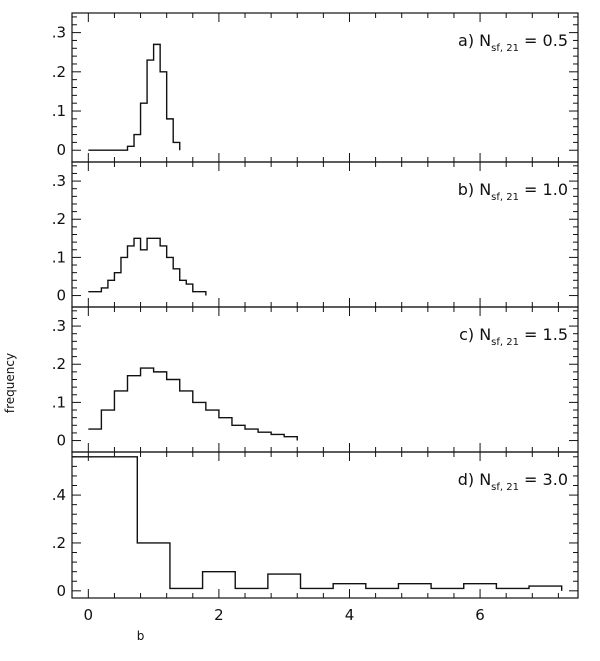 The height and width of the screenshot is (661, 600). I want to click on panel-label: d) Nsf, 21 = 3.0, so click(513, 481).